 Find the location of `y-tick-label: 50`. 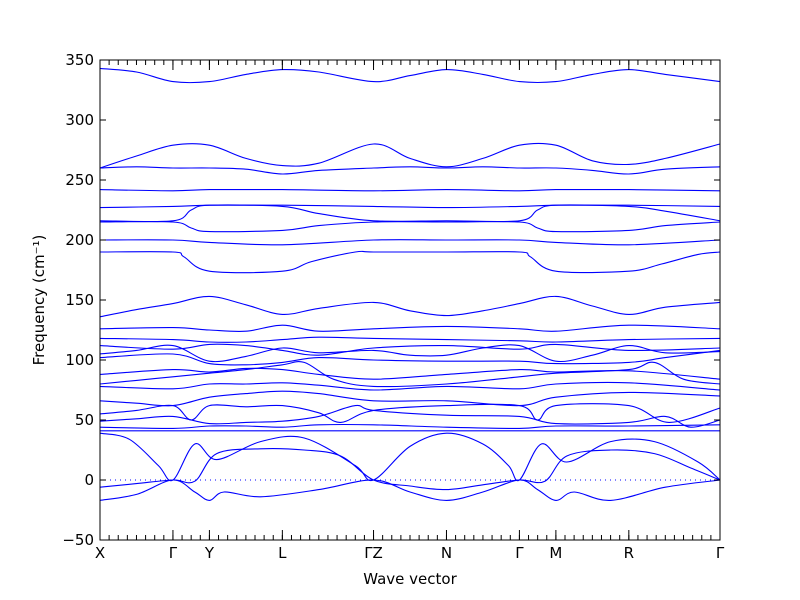

y-tick-label: 50 is located at coordinates (84, 420).